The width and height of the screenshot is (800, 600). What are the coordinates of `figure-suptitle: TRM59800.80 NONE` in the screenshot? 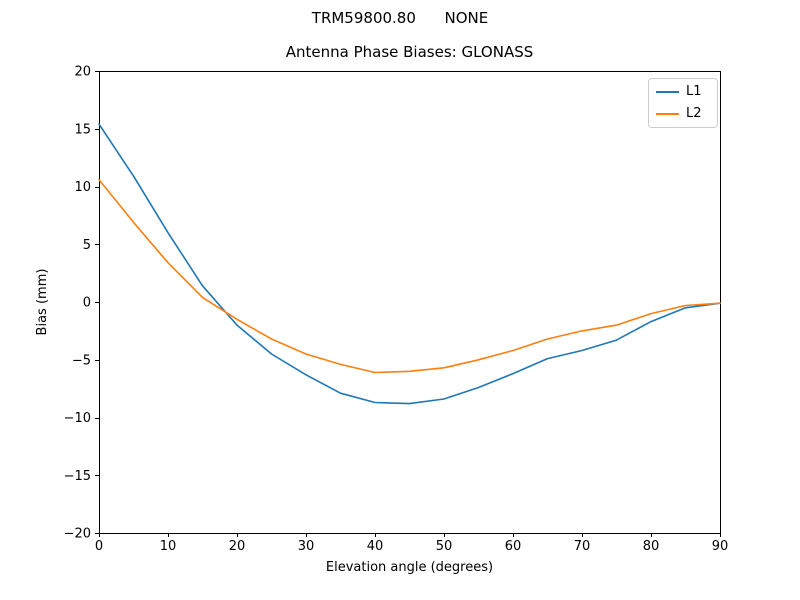 It's located at (400, 18).